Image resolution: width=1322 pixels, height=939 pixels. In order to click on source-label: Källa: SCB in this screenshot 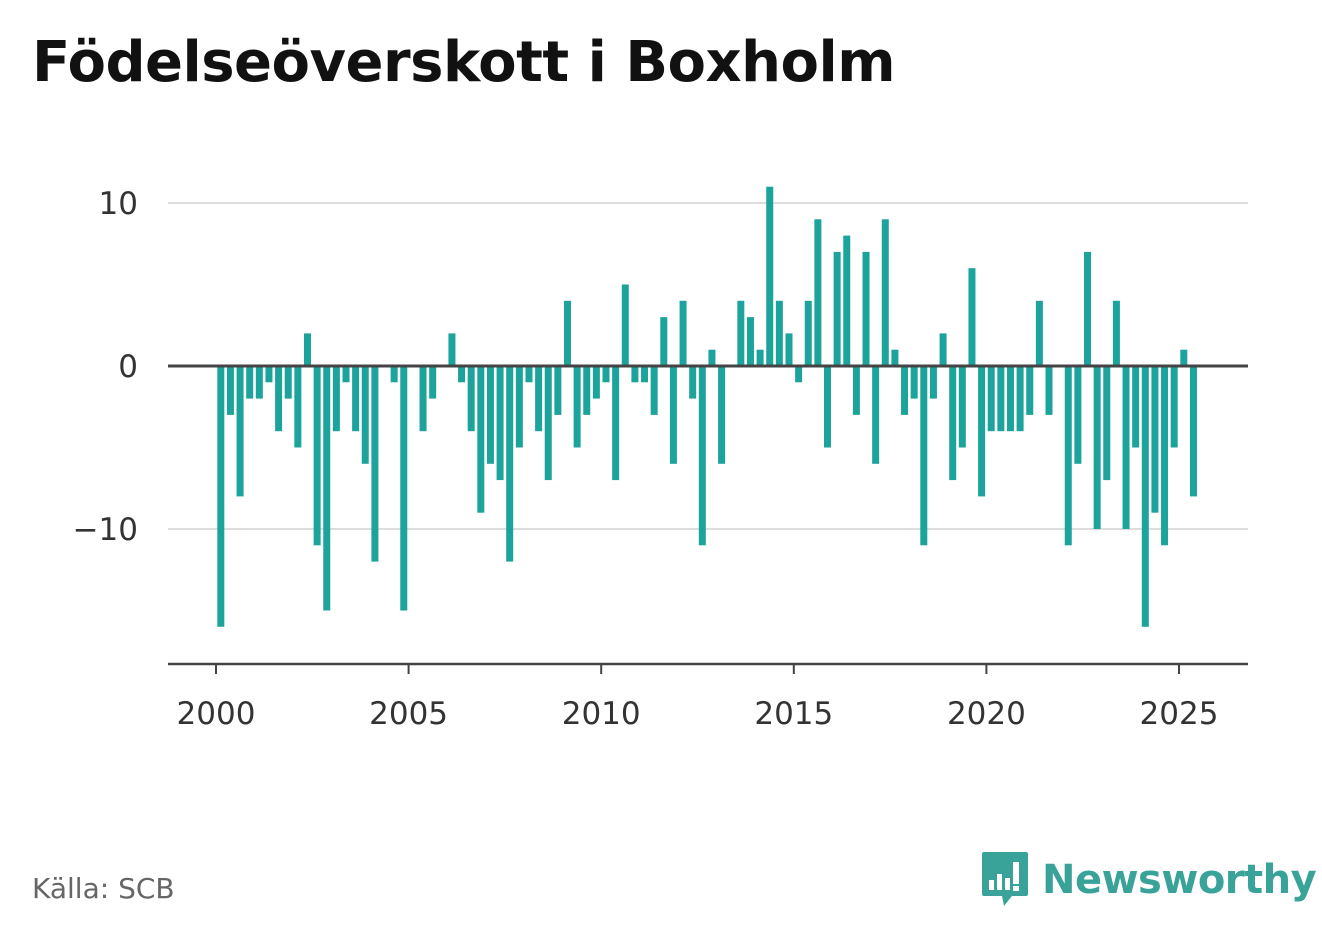, I will do `click(103, 888)`.